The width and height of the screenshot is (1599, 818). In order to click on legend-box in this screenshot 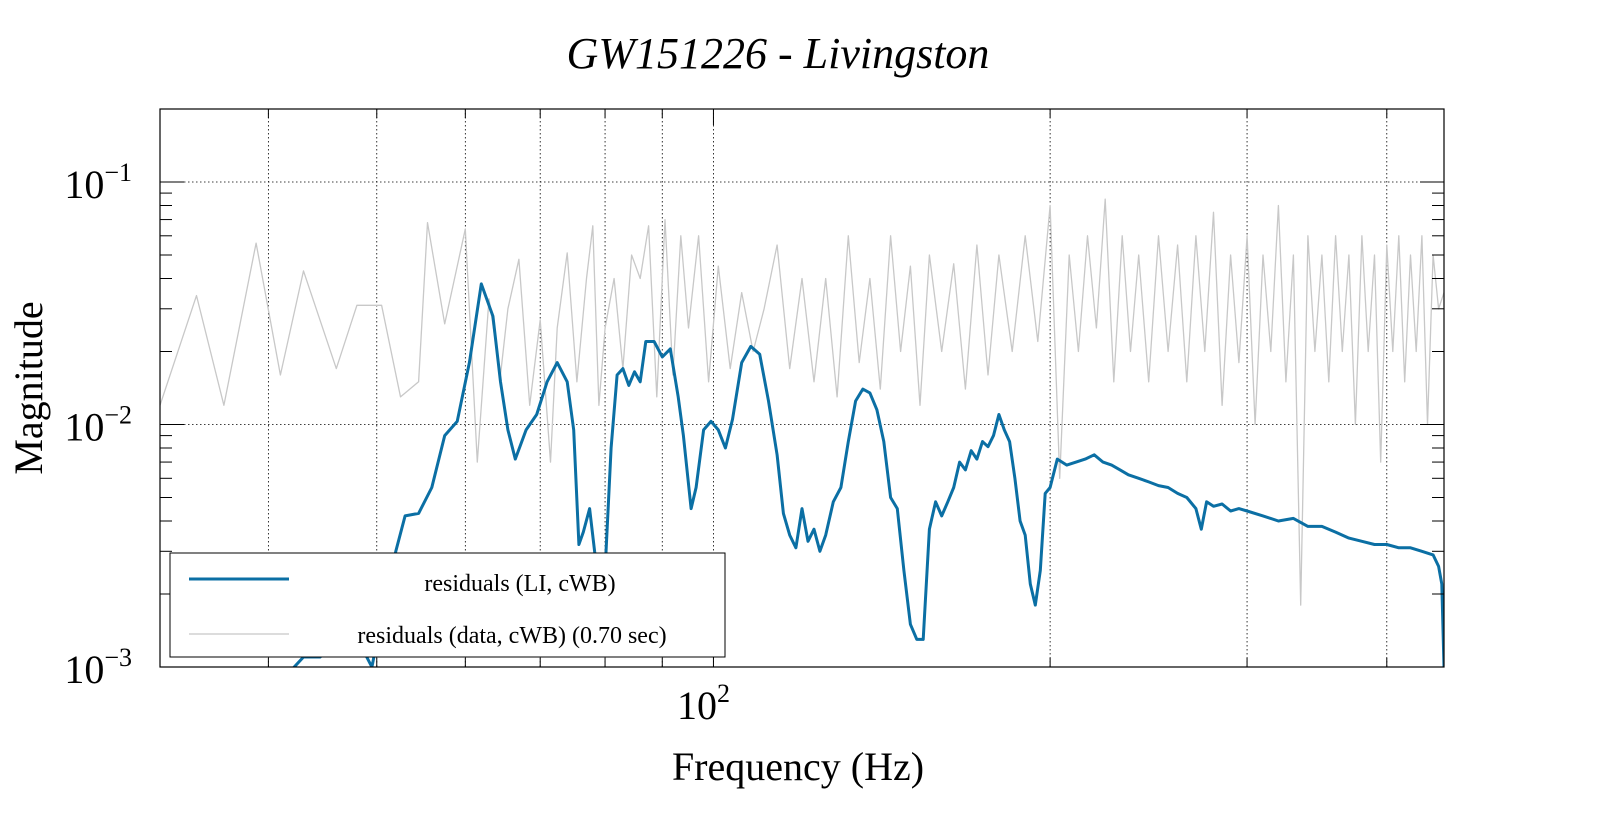, I will do `click(447, 605)`.